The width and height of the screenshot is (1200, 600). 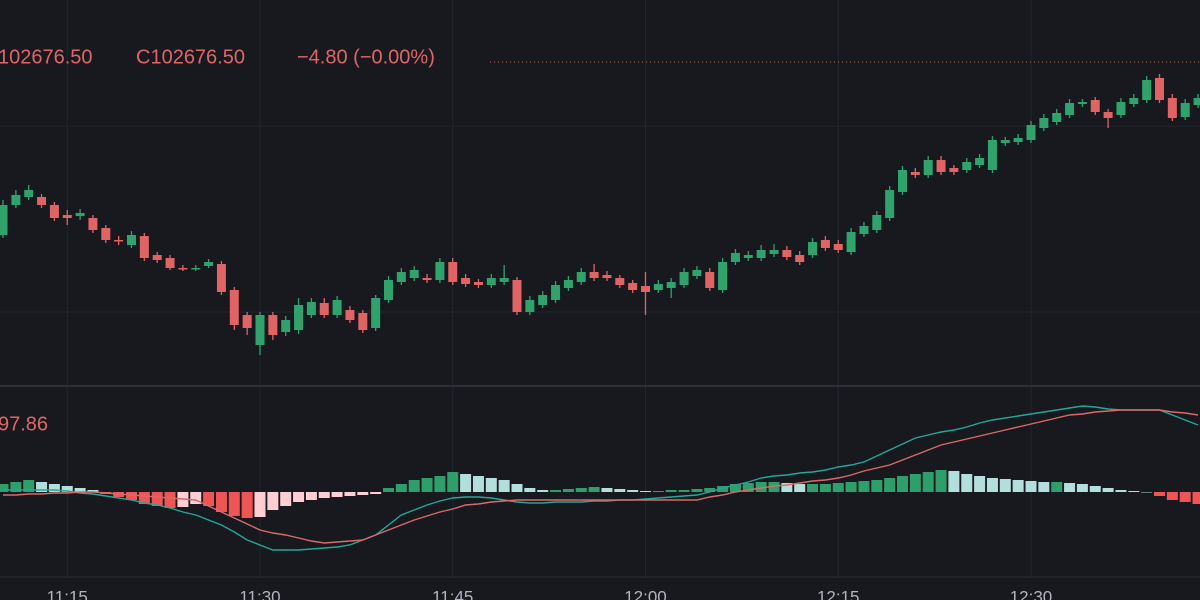 What do you see at coordinates (366, 57) in the screenshot?
I see `header-change: −4.80 (−0.00%)` at bounding box center [366, 57].